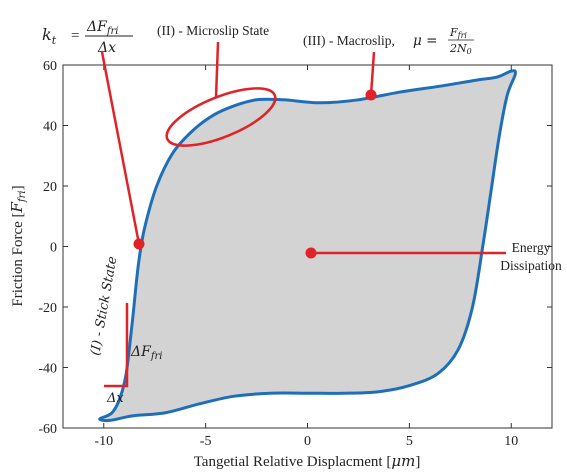 This screenshot has width=567, height=472. I want to click on x-tick-label: 10, so click(511, 441).